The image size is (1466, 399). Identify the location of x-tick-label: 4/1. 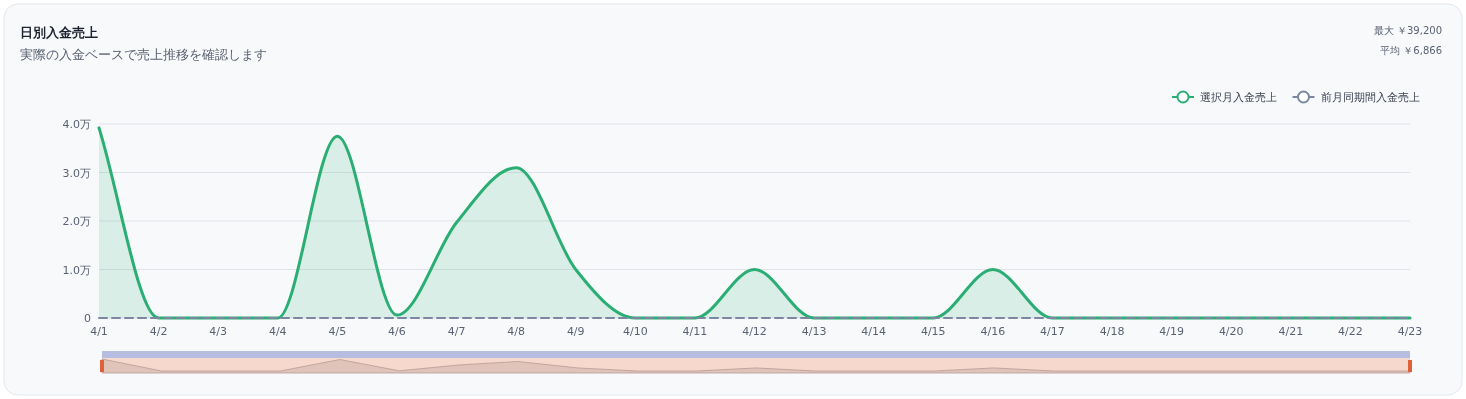
(99, 331).